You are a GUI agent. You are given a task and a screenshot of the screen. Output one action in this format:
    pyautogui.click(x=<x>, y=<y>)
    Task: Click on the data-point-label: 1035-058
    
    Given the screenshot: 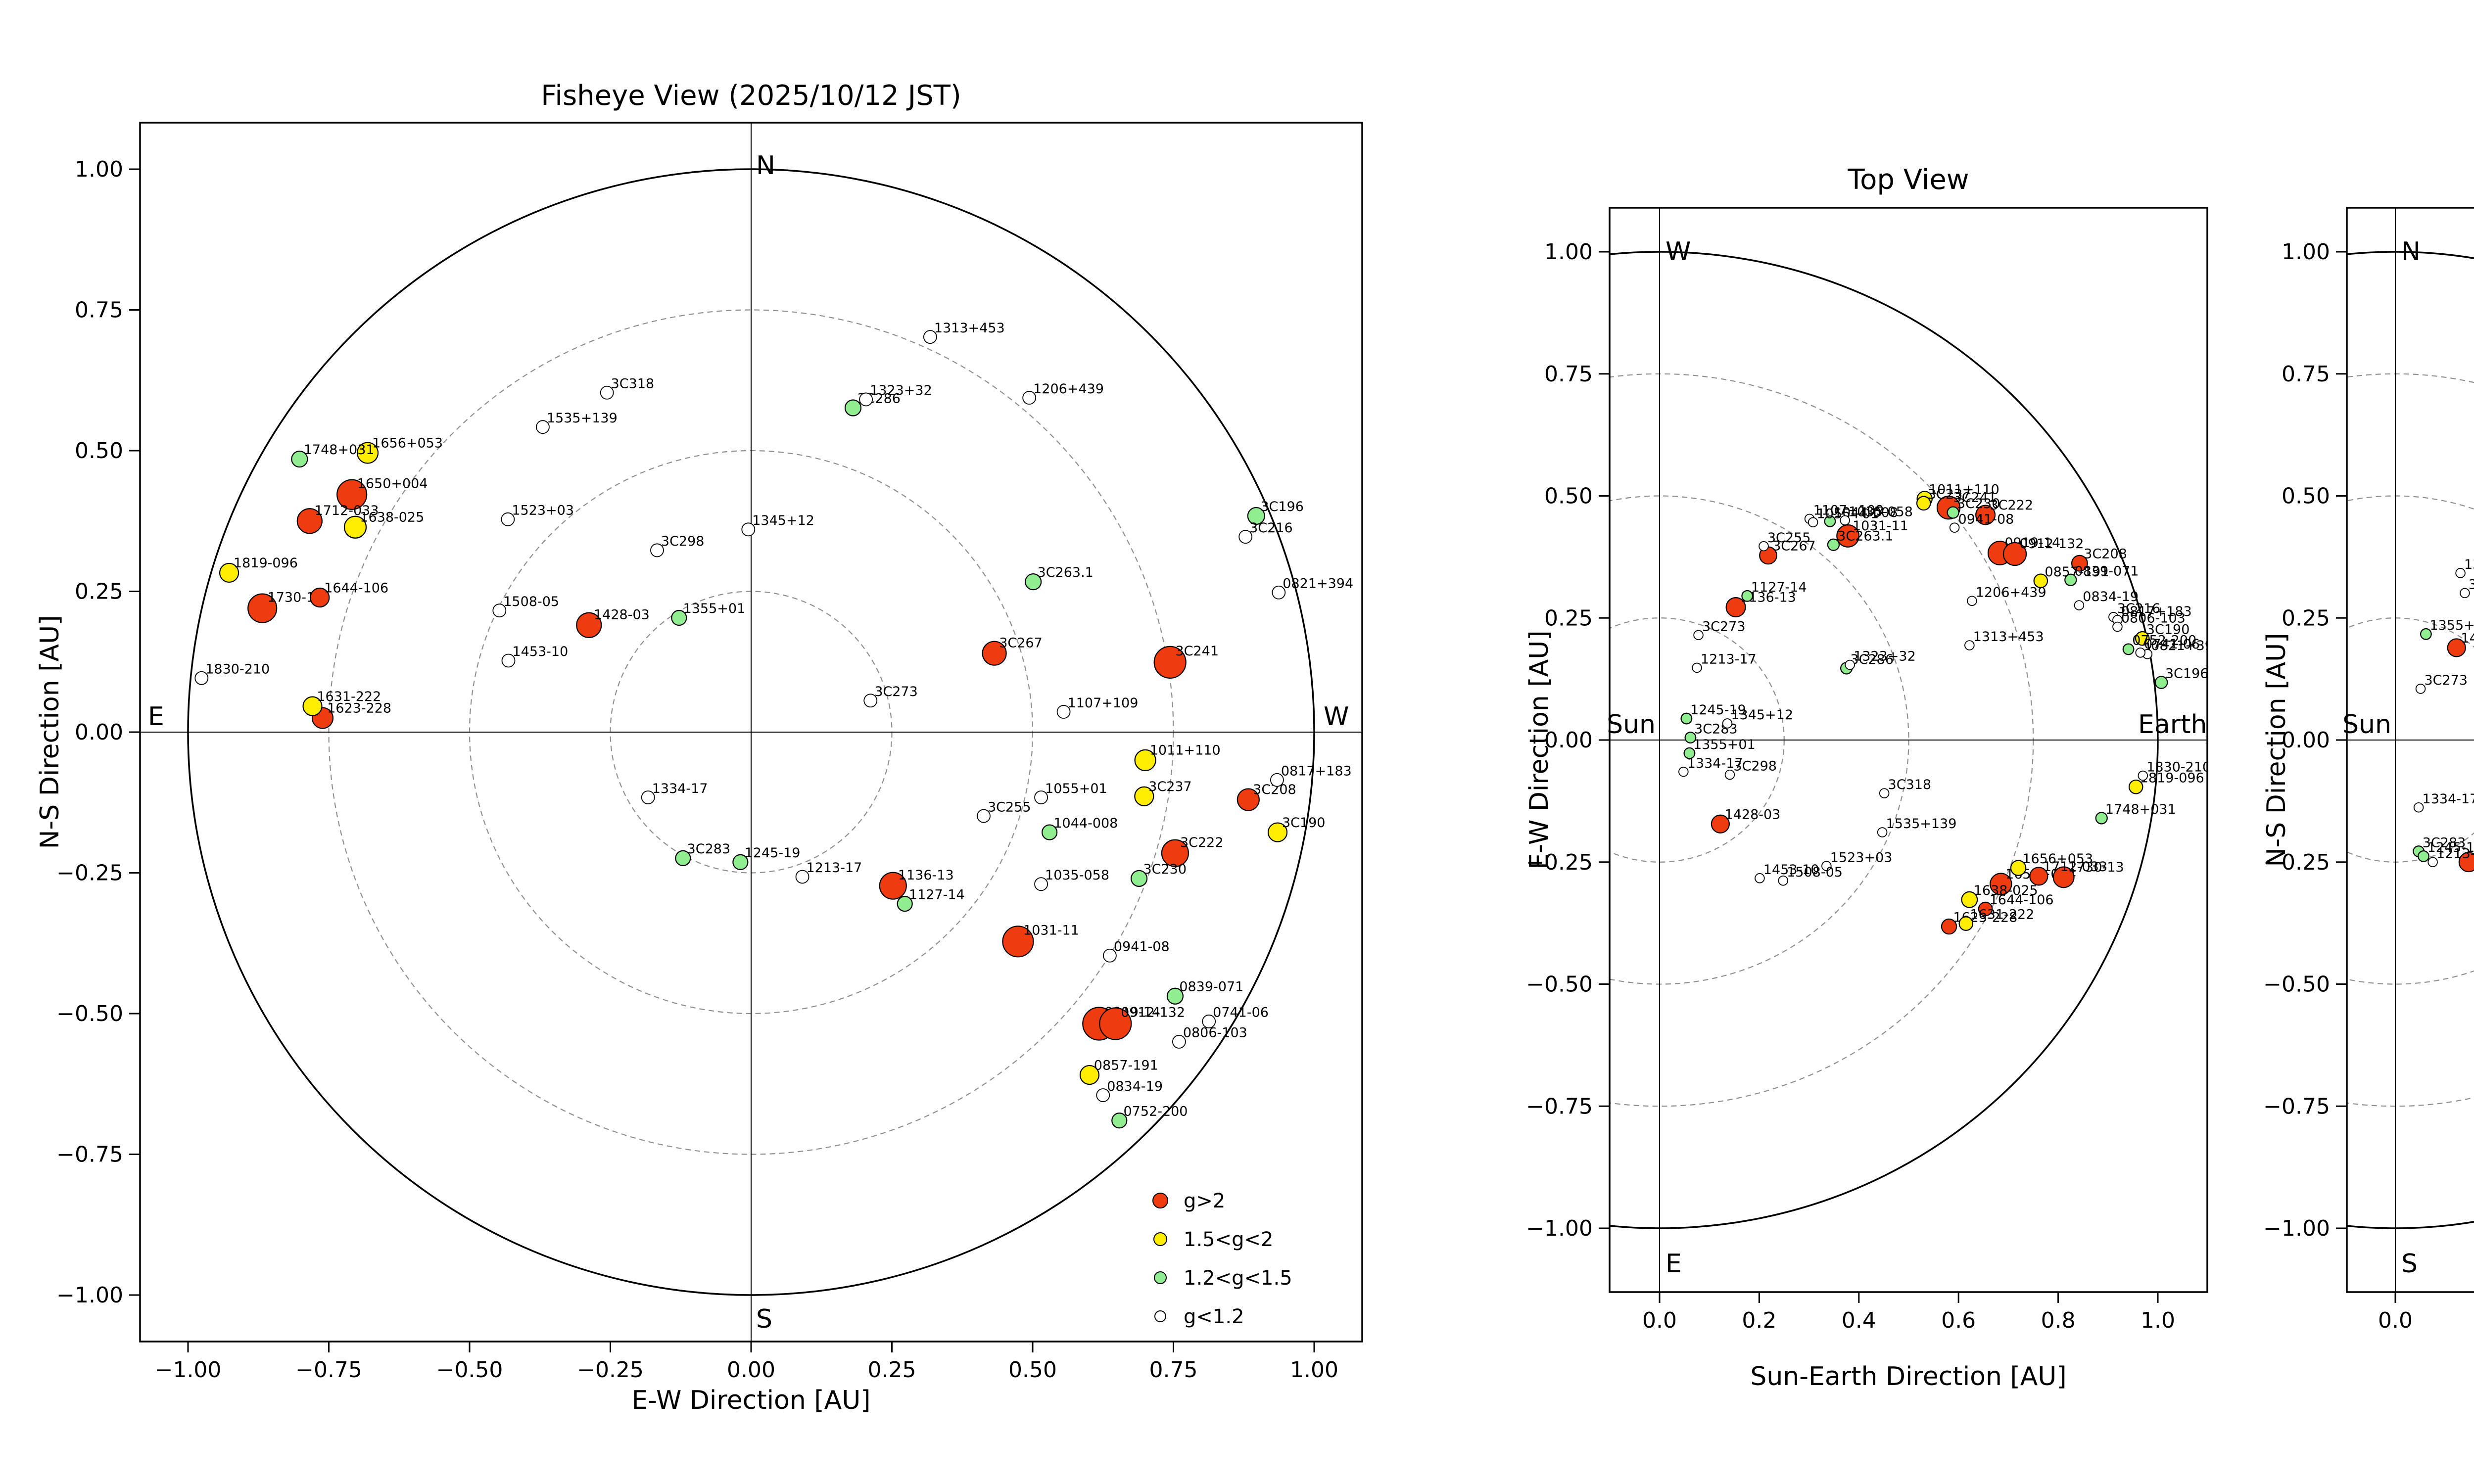 What is the action you would take?
    pyautogui.click(x=1077, y=875)
    